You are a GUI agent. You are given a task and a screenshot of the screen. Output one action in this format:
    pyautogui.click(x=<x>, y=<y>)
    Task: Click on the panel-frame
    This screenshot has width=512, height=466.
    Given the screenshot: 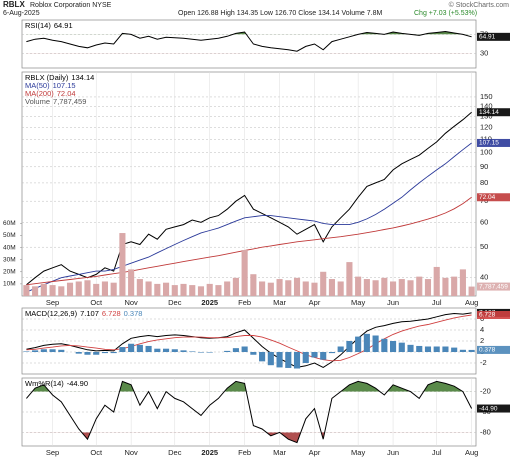 What is the action you would take?
    pyautogui.click(x=249, y=341)
    